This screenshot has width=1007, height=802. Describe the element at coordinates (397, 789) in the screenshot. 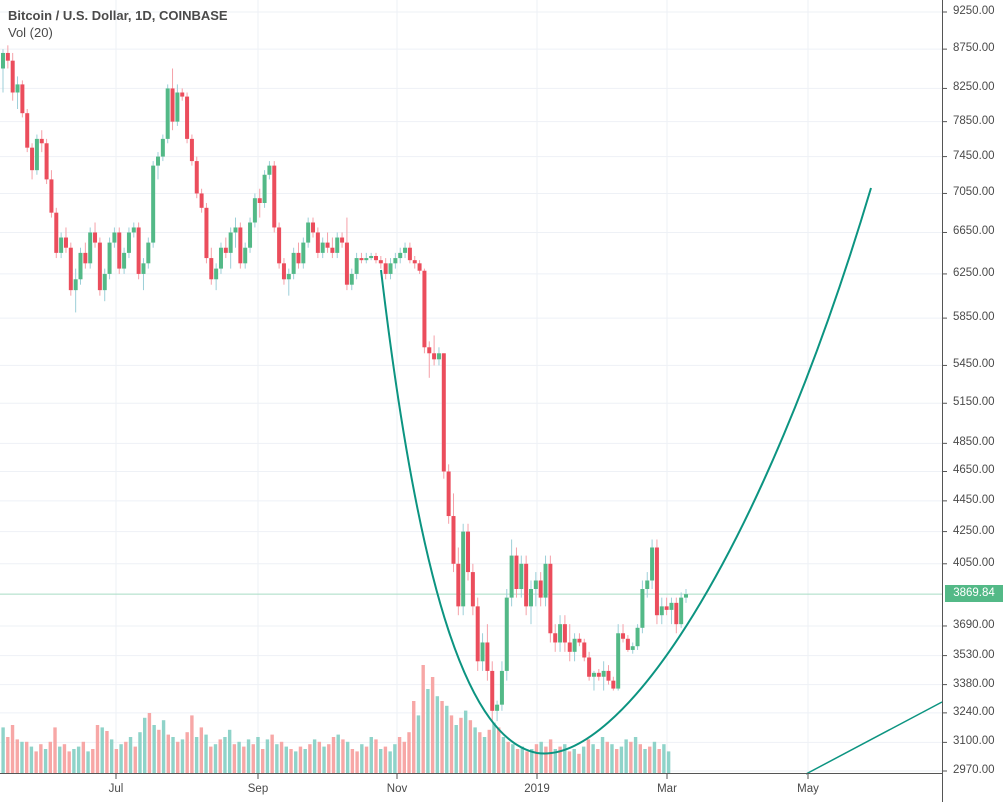

I see `time-tick-label: Nov` at that location.